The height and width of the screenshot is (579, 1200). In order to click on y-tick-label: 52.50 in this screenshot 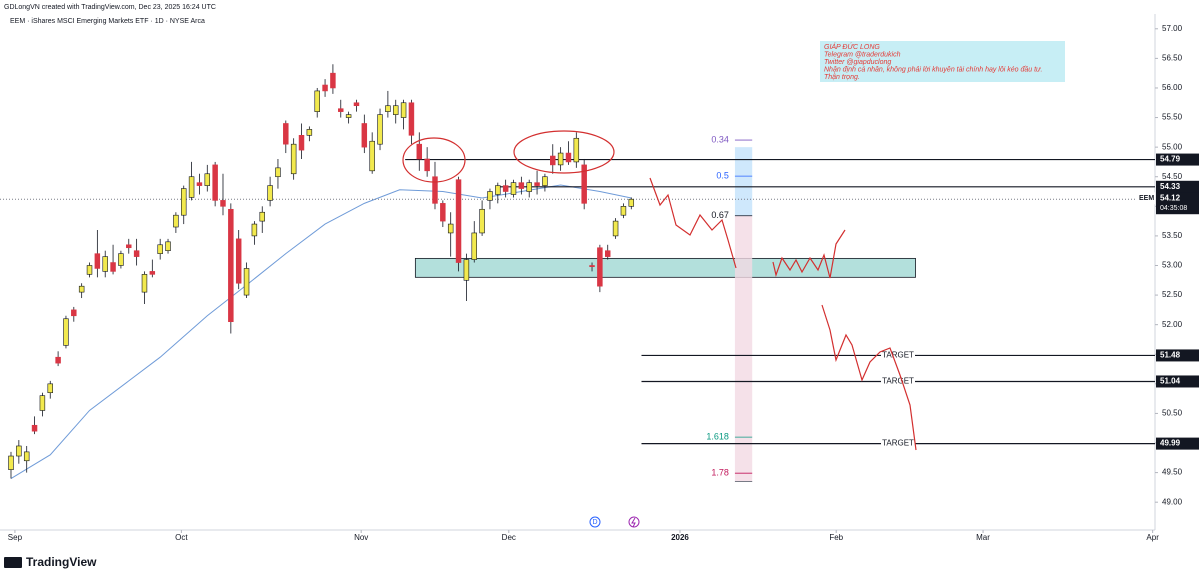, I will do `click(1172, 294)`.